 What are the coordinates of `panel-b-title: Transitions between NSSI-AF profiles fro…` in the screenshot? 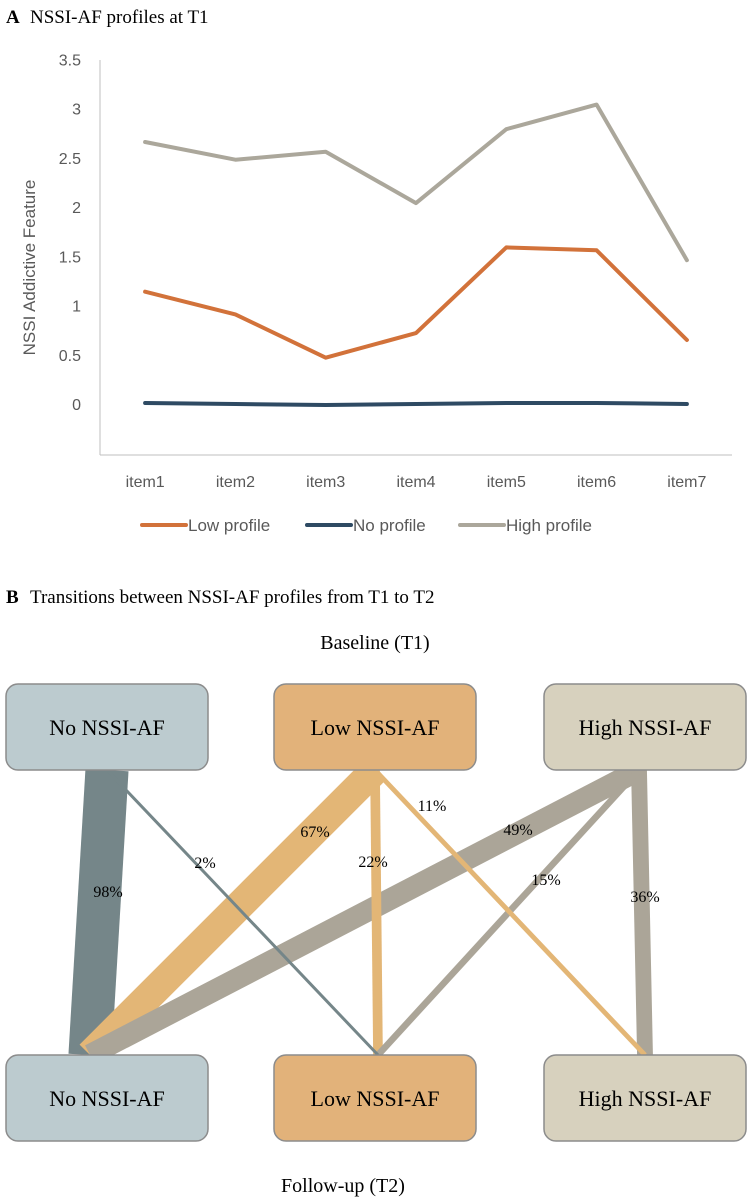 It's located at (232, 597).